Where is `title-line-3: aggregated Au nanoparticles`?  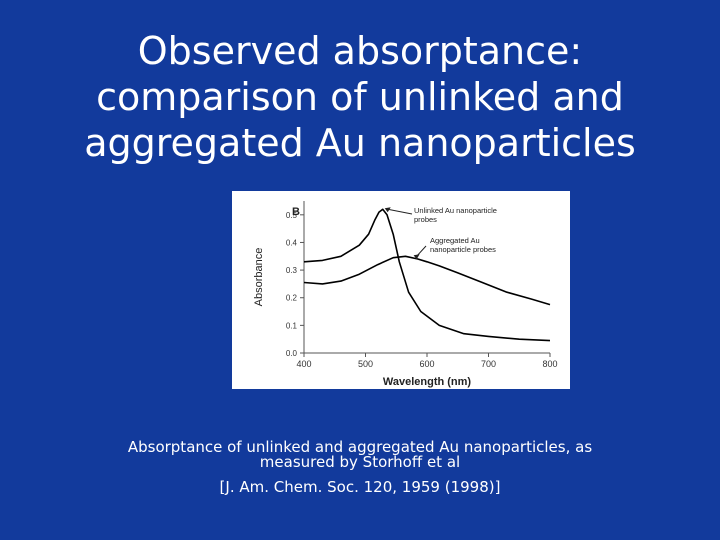
title-line-3: aggregated Au nanoparticles is located at coordinates (360, 143).